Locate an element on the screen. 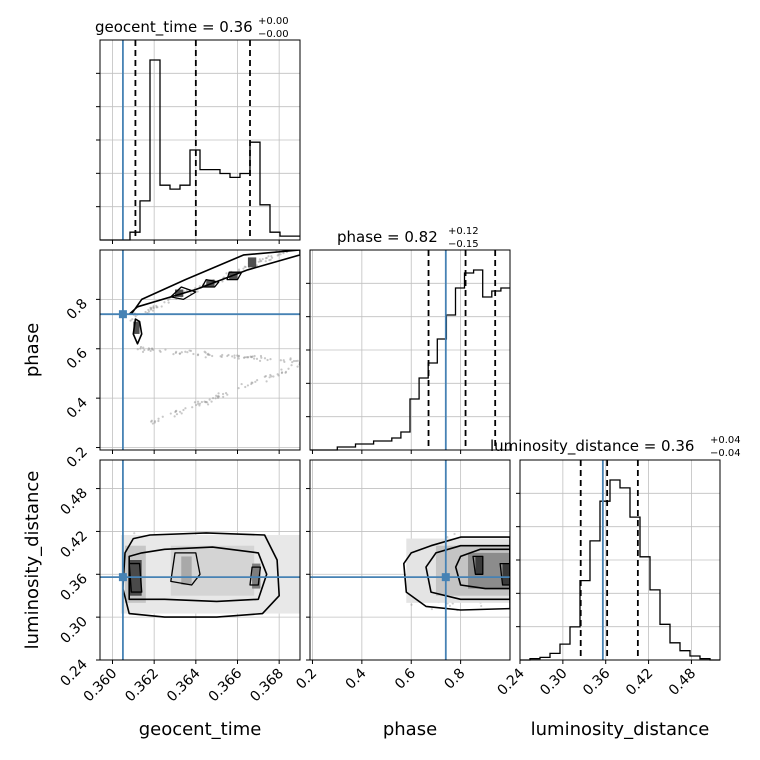  x-tick-label: 0.6 is located at coordinates (405, 678).